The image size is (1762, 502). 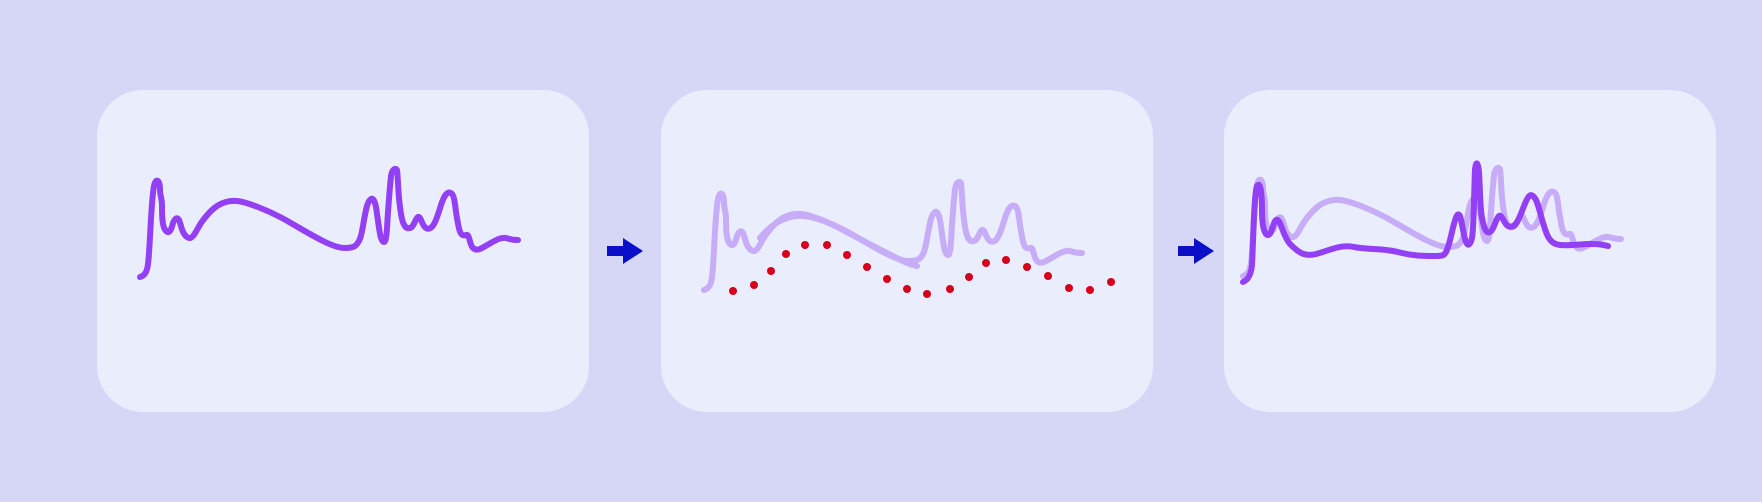 I want to click on original-signal-curve, so click(x=329, y=222).